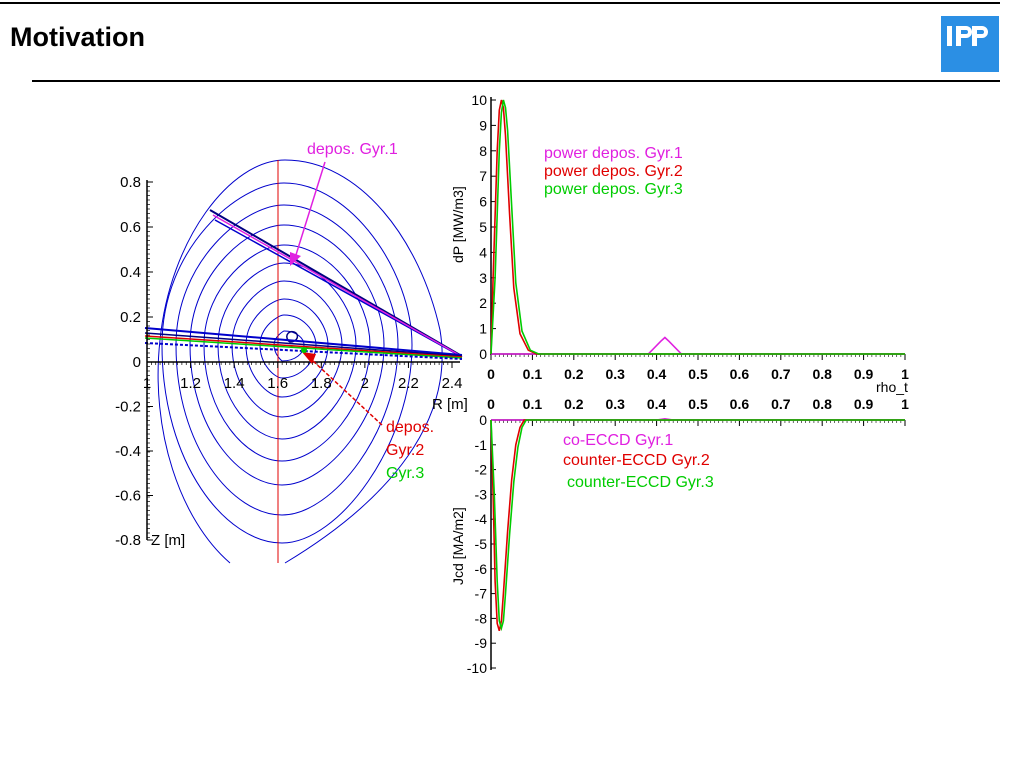 The width and height of the screenshot is (1024, 768). Describe the element at coordinates (168, 540) in the screenshot. I see `cs-ylabel: Z [m]` at that location.